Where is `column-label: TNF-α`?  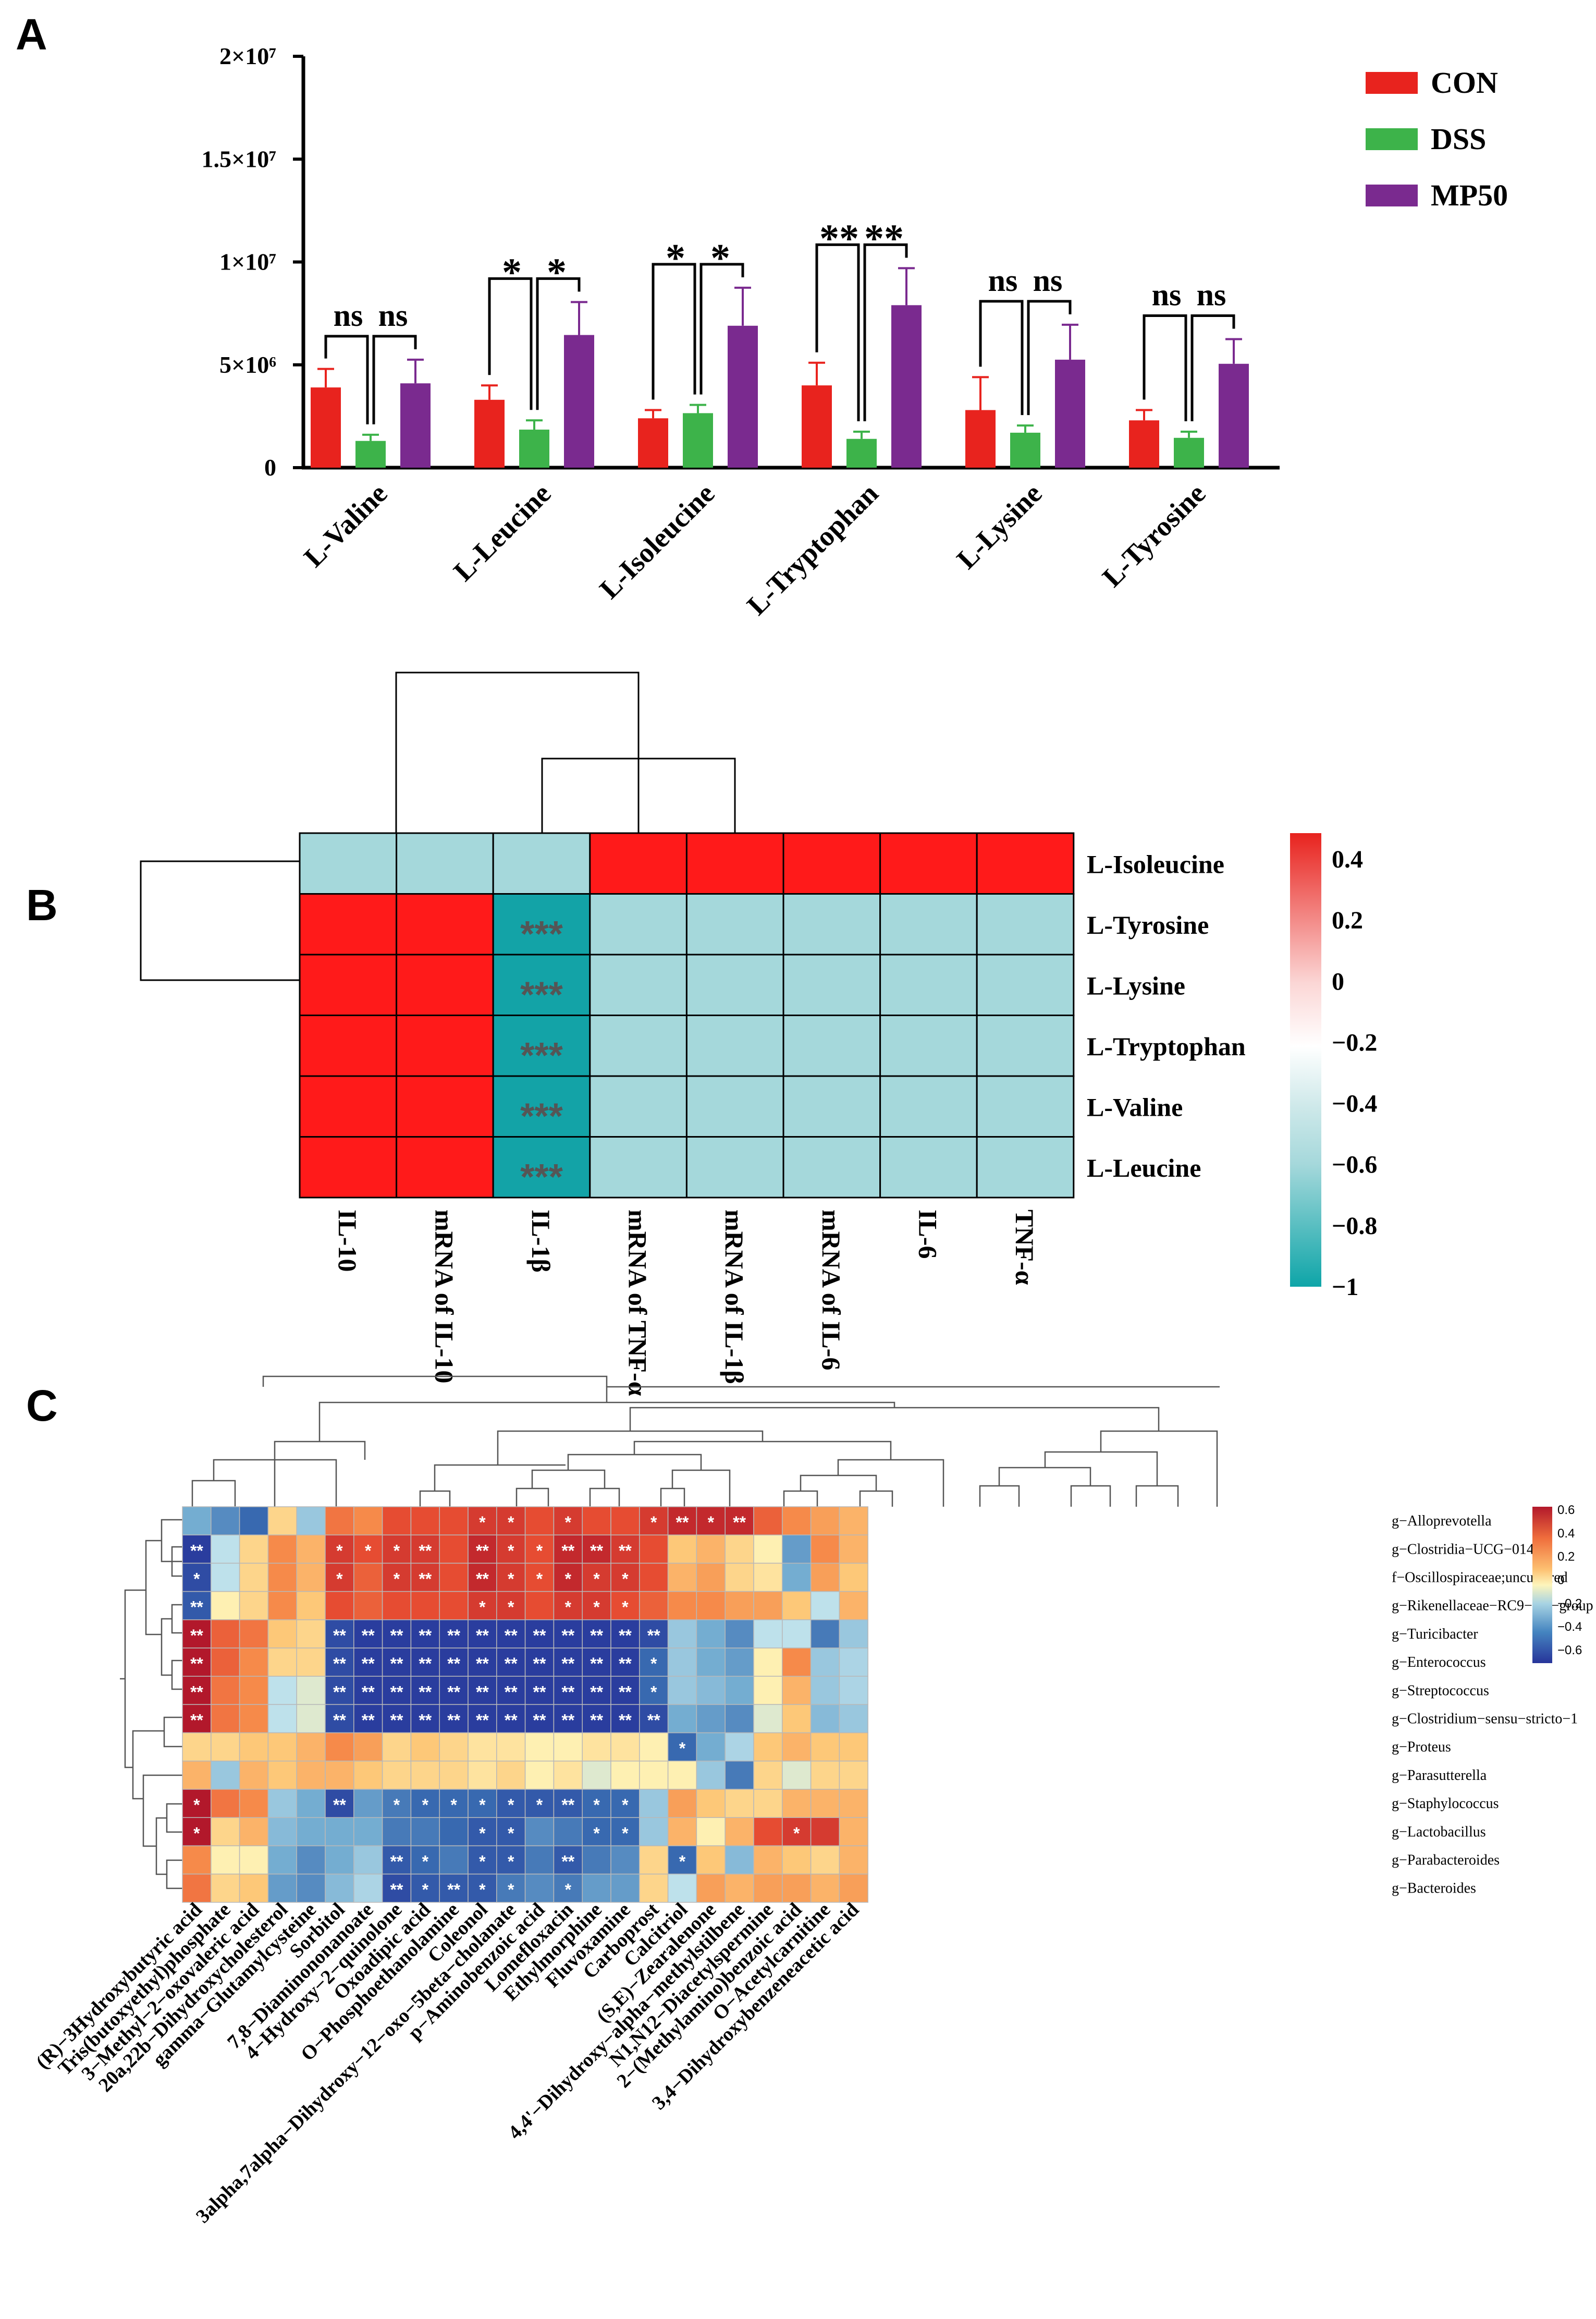
column-label: TNF-α is located at coordinates (1024, 1247).